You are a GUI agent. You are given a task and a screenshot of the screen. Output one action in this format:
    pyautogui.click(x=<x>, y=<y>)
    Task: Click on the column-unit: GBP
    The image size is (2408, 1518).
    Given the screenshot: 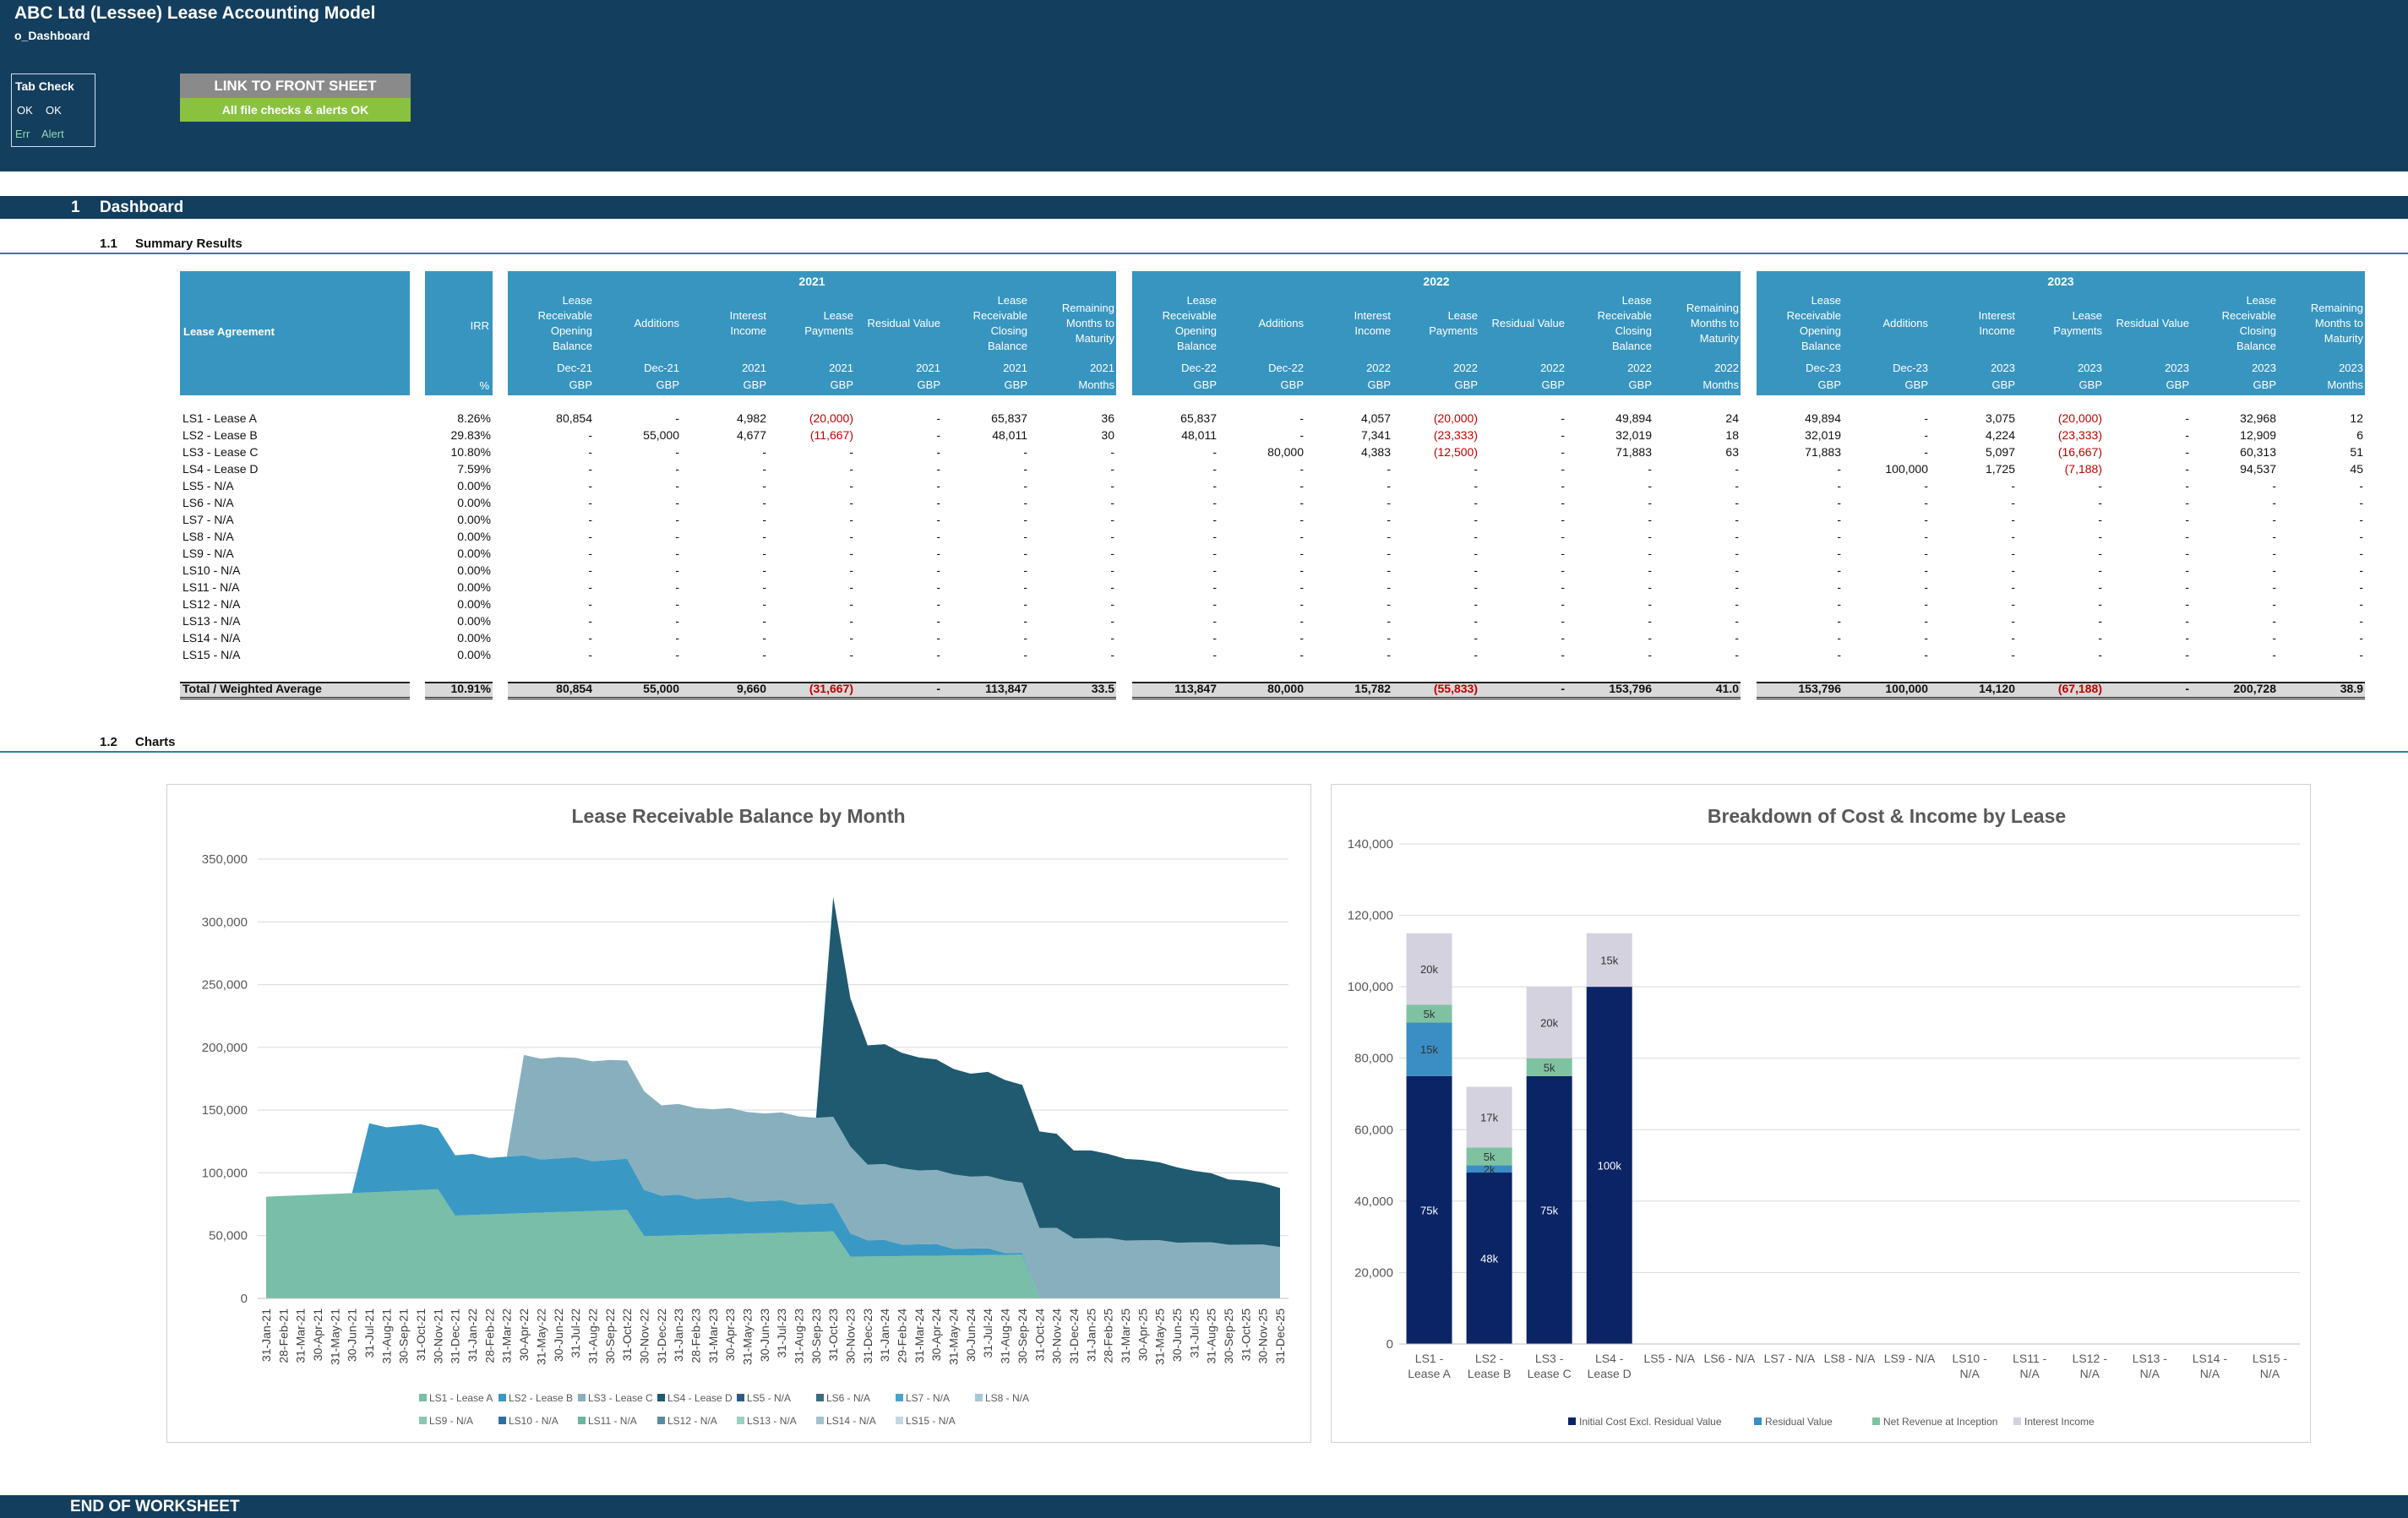 What is the action you would take?
    pyautogui.click(x=1292, y=384)
    